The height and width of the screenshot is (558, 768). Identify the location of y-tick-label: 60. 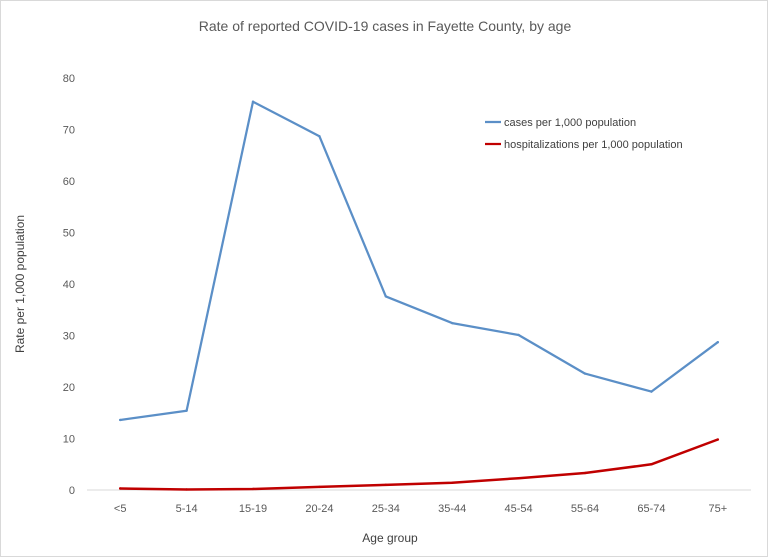
(69, 182).